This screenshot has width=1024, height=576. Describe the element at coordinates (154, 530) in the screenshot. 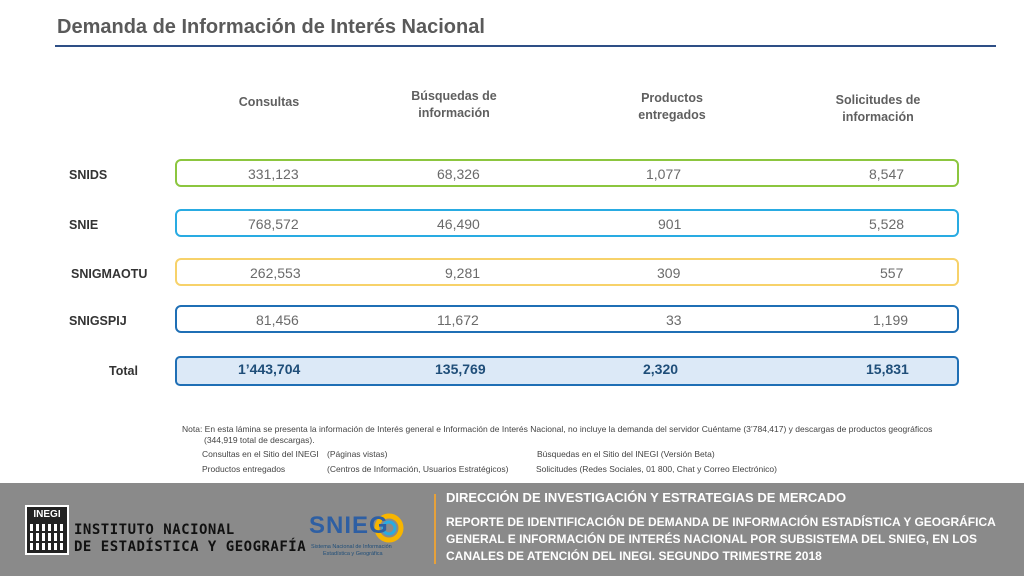

I see `institute-name-line-1: INSTITUTO NACIONAL` at that location.